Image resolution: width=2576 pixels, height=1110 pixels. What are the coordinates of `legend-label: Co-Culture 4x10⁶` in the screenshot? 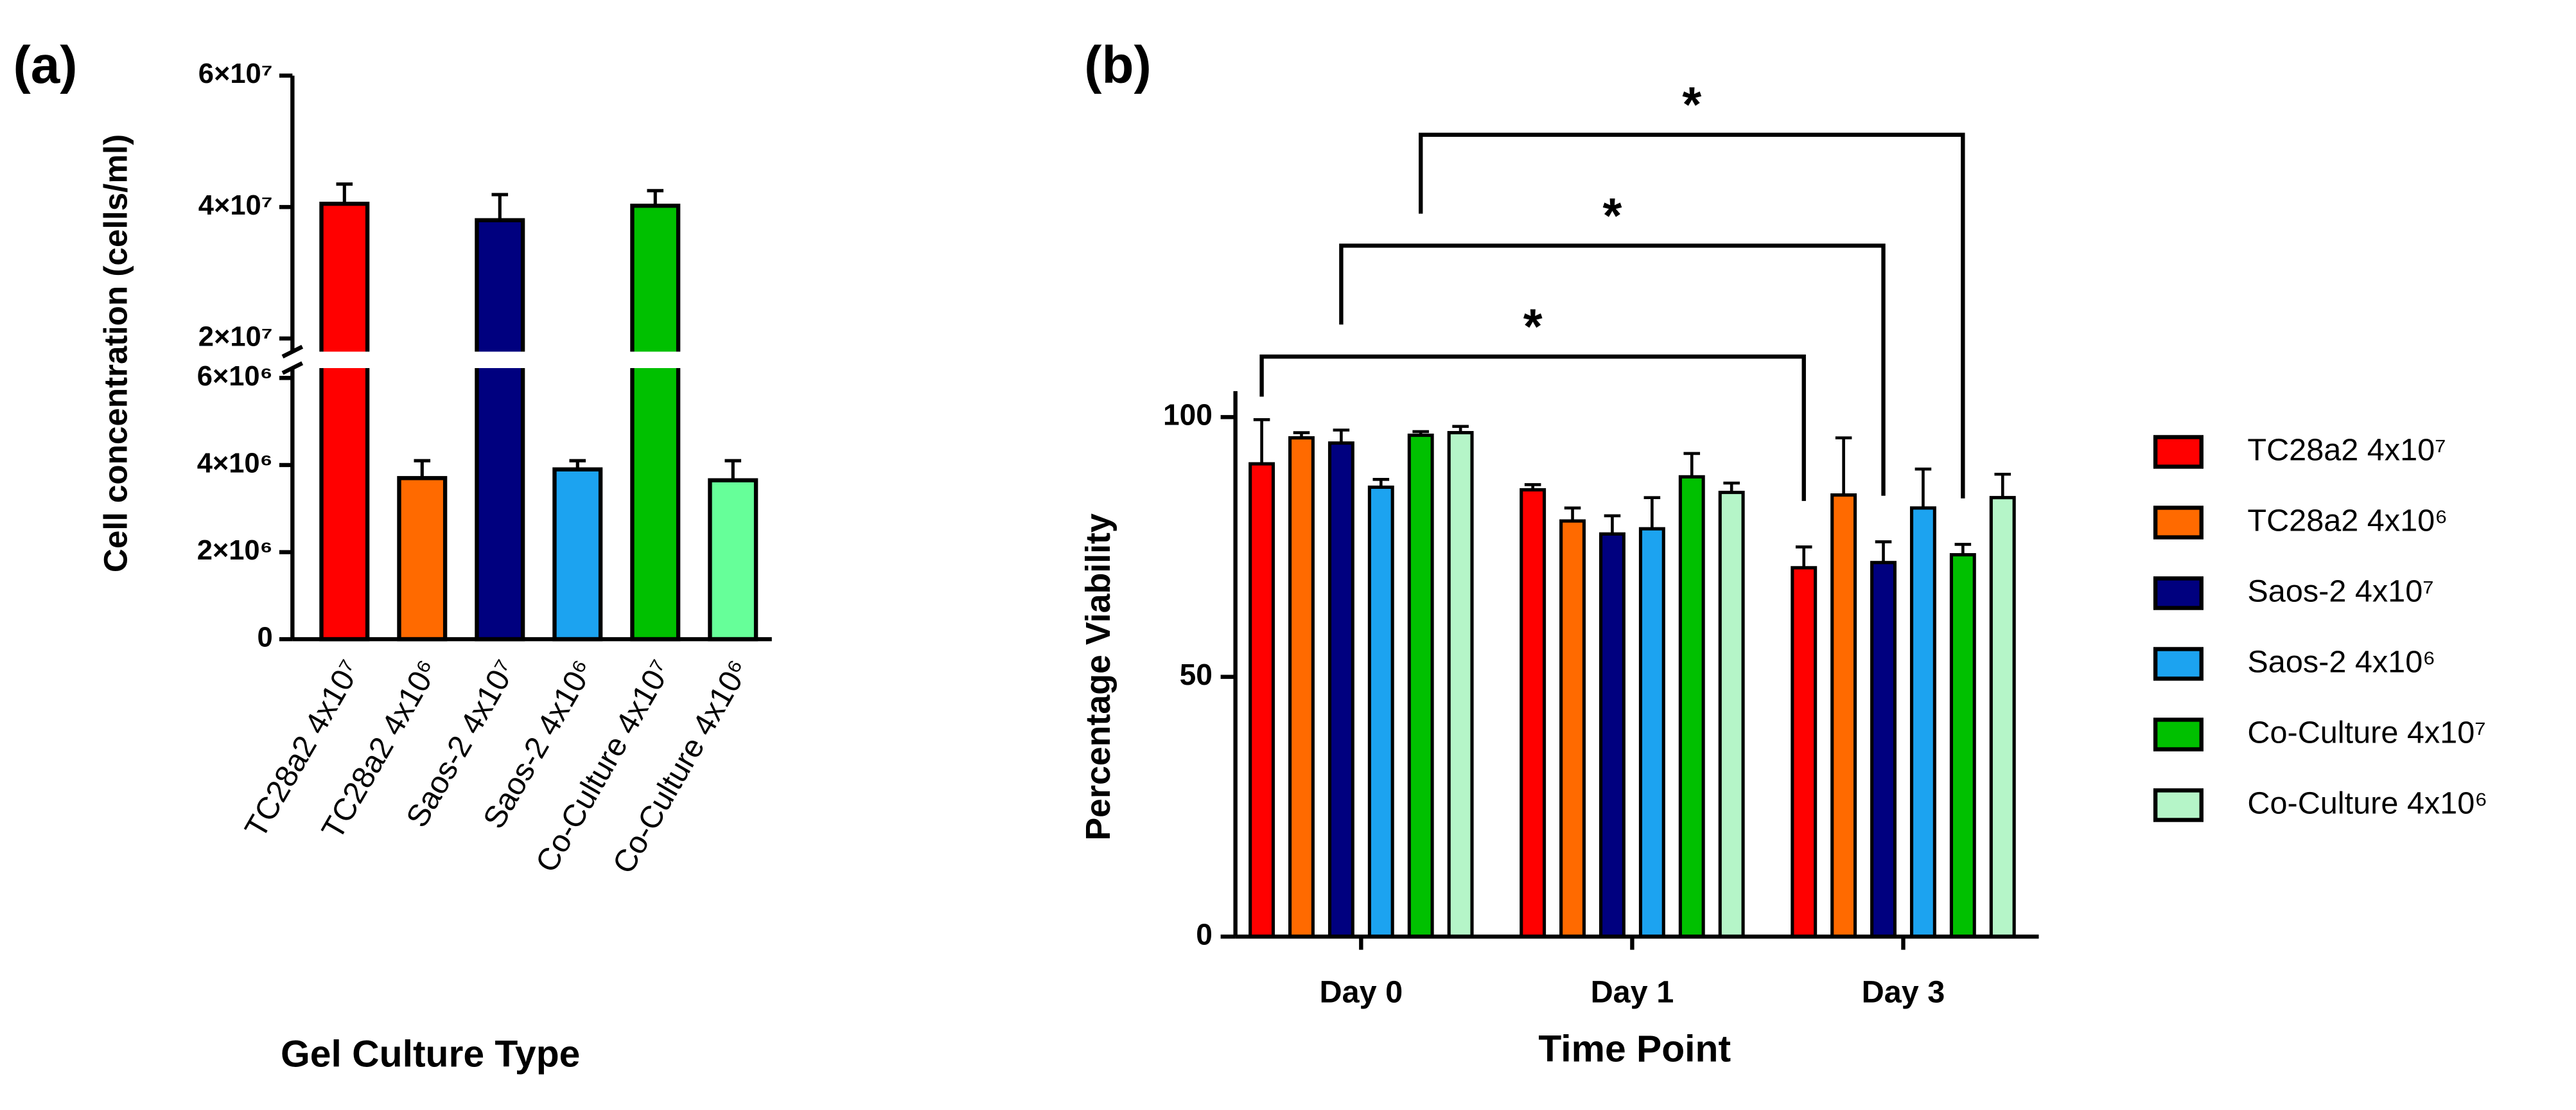 It's located at (2367, 803).